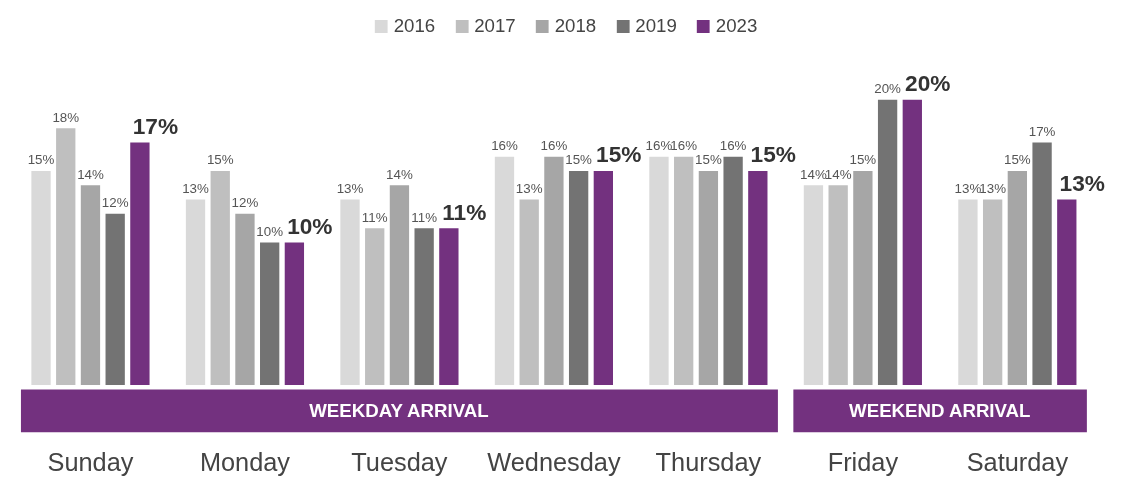 This screenshot has height=481, width=1135. I want to click on x-tick-label: Sunday, so click(90, 461).